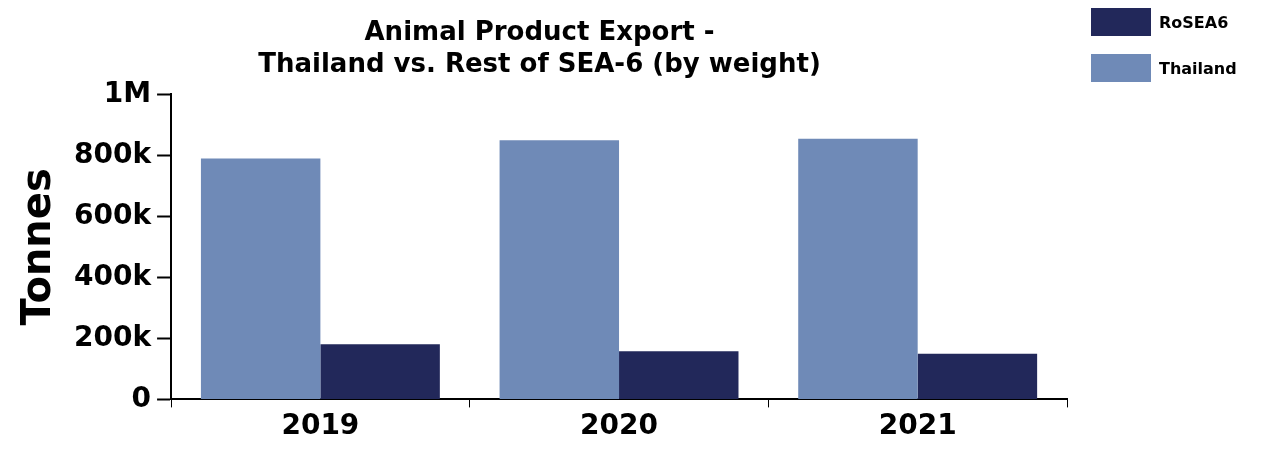 The width and height of the screenshot is (1275, 455). Describe the element at coordinates (917, 425) in the screenshot. I see `x-tick-label: 2021` at that location.